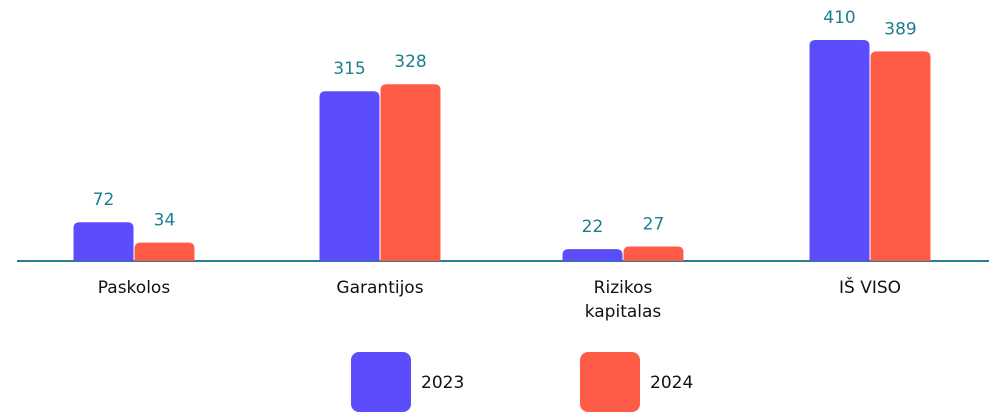  I want to click on legend-label: 2023, so click(442, 383).